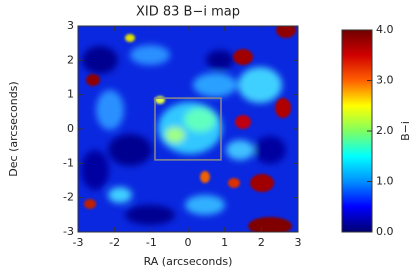 This screenshot has height=277, width=415. I want to click on x-axis-label: RA (arcseconds), so click(188, 261).